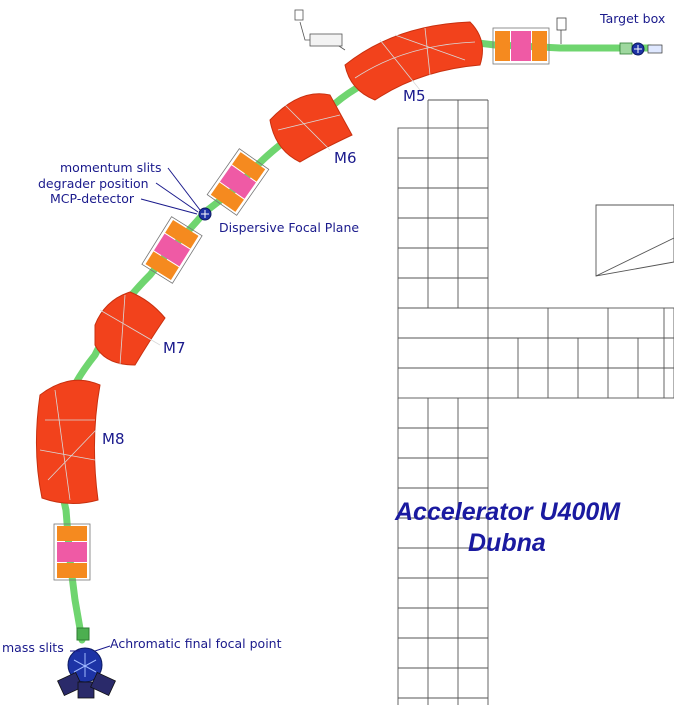 Image resolution: width=674 pixels, height=705 pixels. Describe the element at coordinates (68, 441) in the screenshot. I see `dipole-m8` at that location.